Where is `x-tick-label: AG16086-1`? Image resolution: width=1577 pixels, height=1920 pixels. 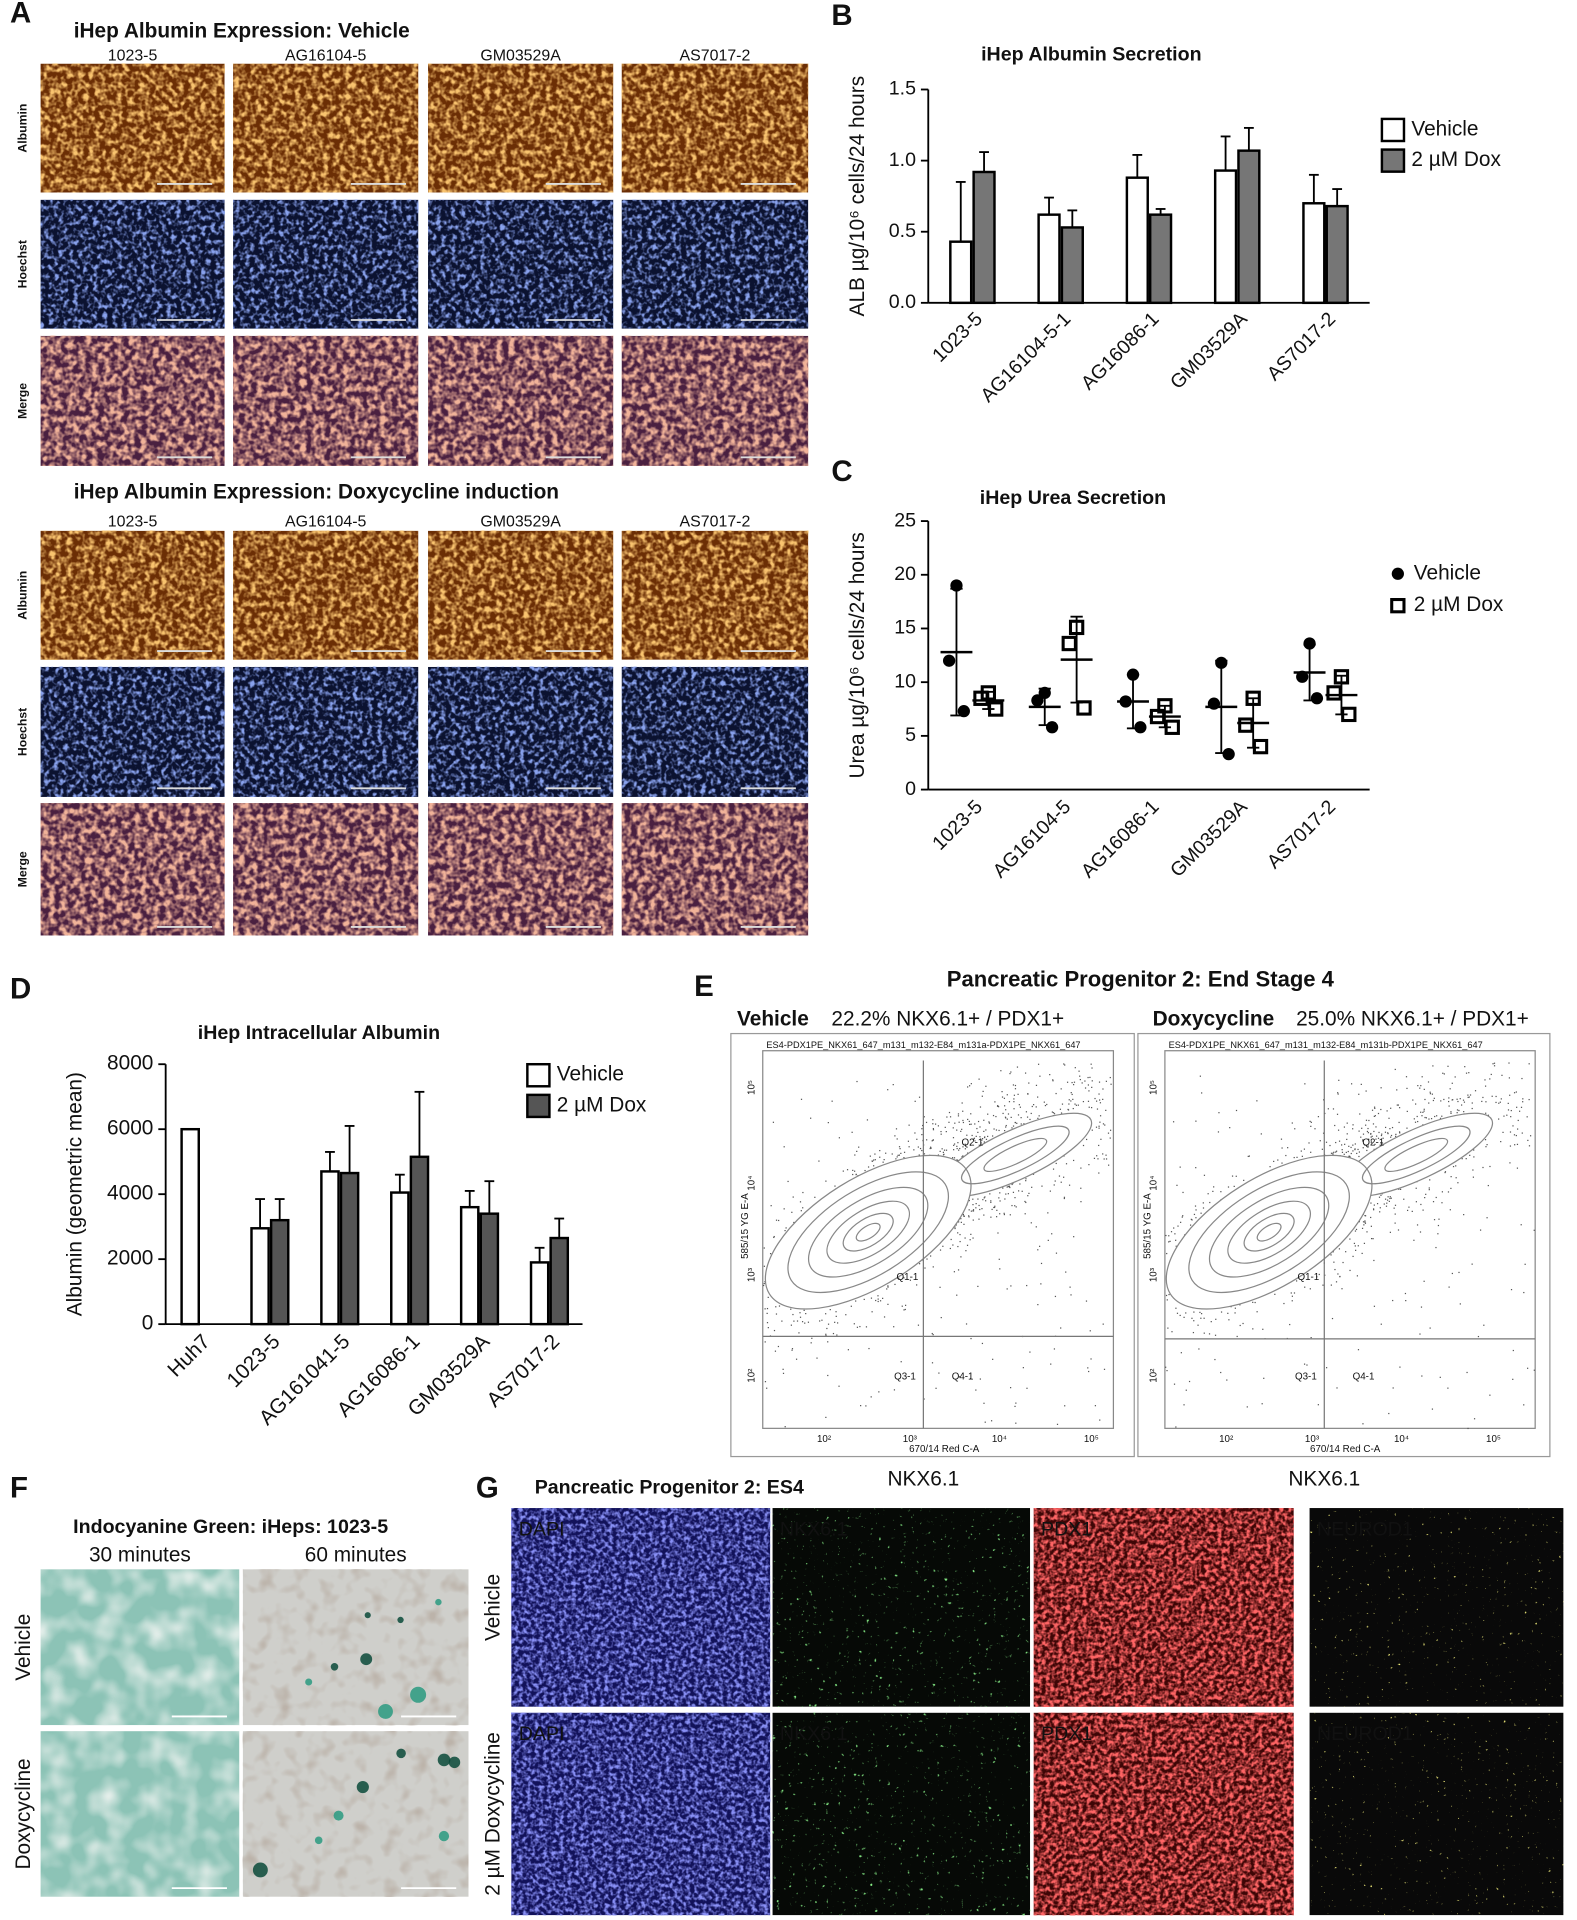
x-tick-label: AG16086-1 is located at coordinates (1120, 351).